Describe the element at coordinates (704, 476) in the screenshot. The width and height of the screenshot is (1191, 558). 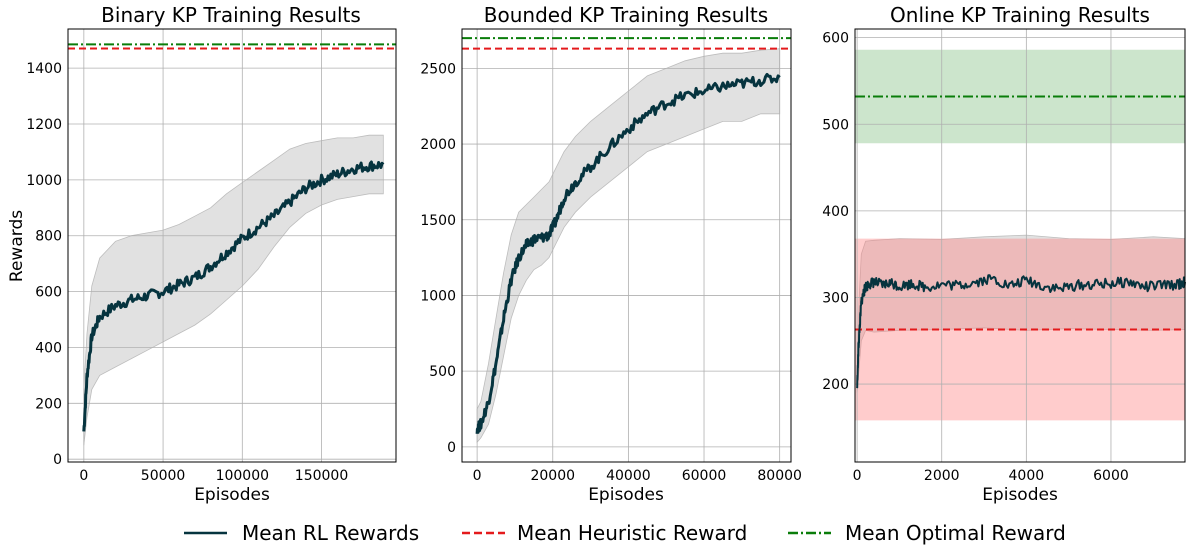
I see `x-tick-label: 60000` at that location.